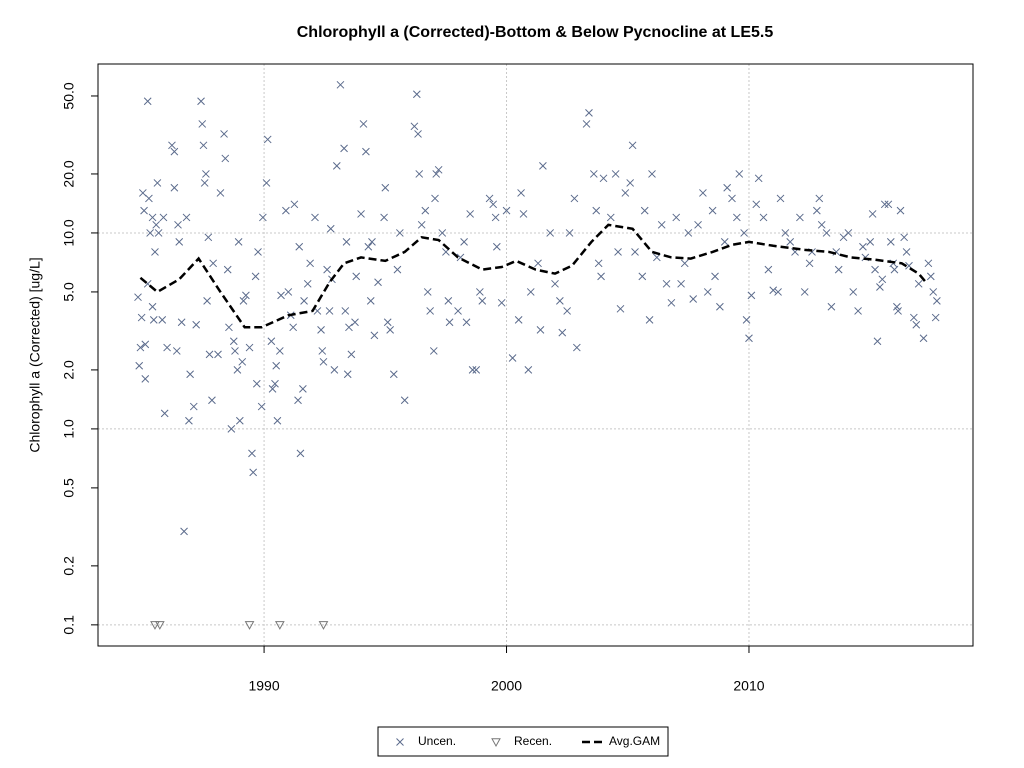  What do you see at coordinates (35, 354) in the screenshot?
I see `y-axis-label: Chlorophyll a (Corrected) [ug/L]` at bounding box center [35, 354].